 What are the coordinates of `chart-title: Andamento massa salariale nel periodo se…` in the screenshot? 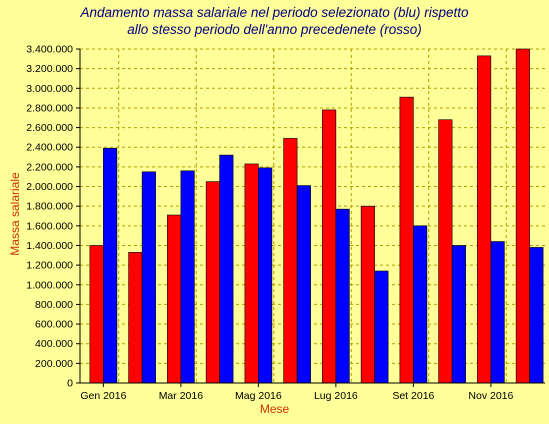 It's located at (274, 21).